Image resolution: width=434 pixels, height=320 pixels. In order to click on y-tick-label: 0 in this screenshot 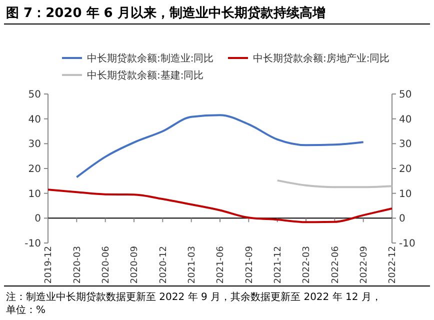, I will do `click(37, 219)`.